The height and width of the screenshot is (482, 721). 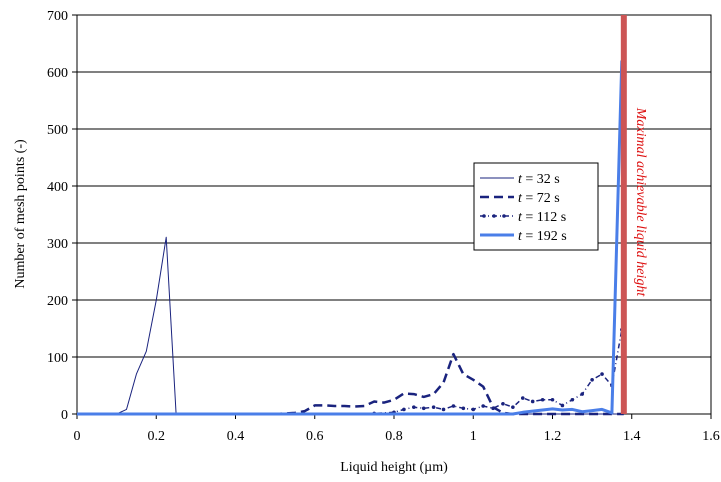 I want to click on legend-label: t = 32 s, so click(x=539, y=179).